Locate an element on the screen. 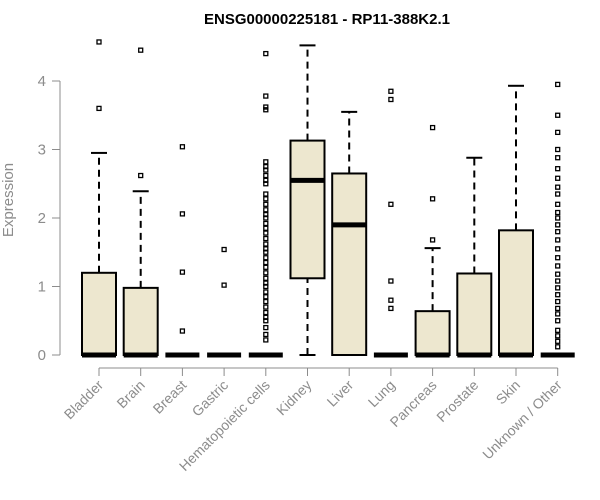 Image resolution: width=600 pixels, height=500 pixels. box-brain is located at coordinates (140, 202).